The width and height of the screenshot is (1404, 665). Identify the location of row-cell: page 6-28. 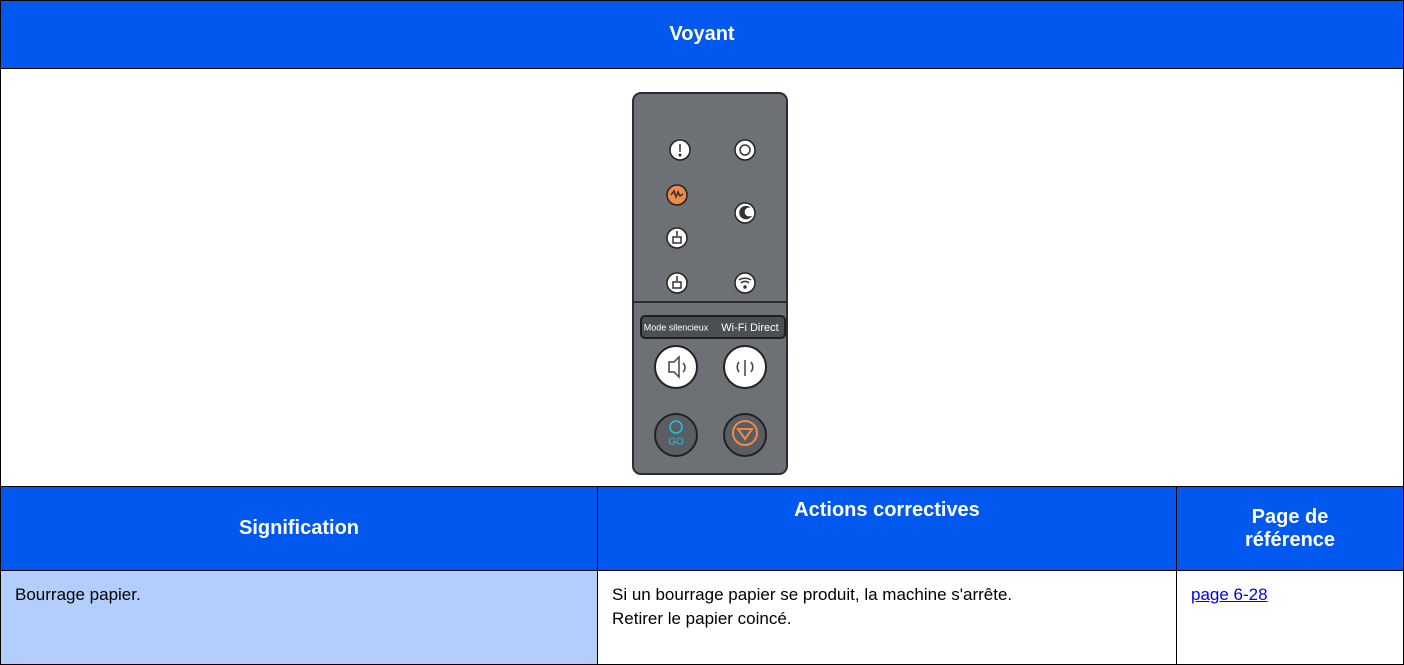
(1290, 617).